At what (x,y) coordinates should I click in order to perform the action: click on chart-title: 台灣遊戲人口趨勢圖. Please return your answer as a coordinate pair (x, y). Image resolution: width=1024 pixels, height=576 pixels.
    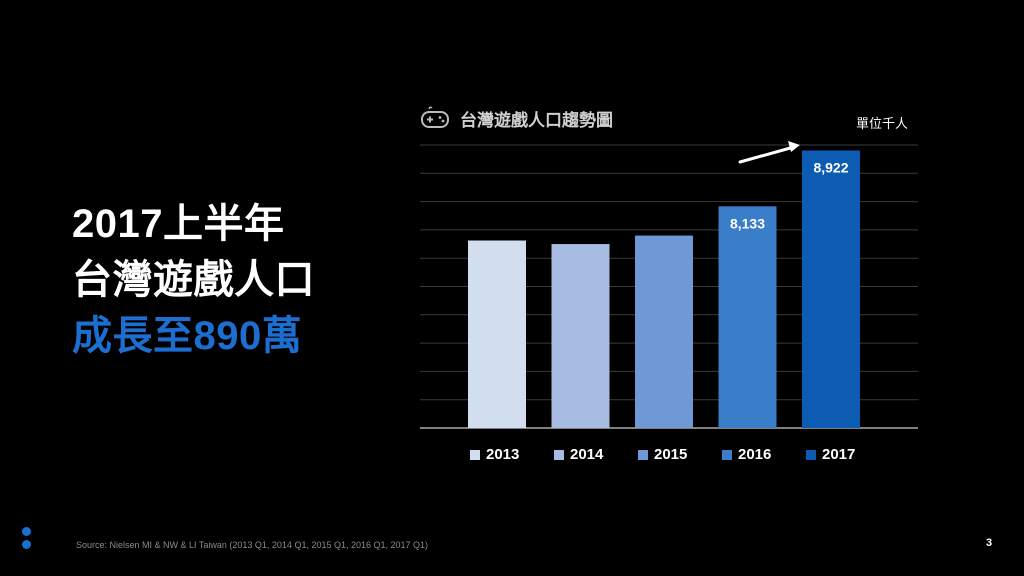
    Looking at the image, I should click on (516, 118).